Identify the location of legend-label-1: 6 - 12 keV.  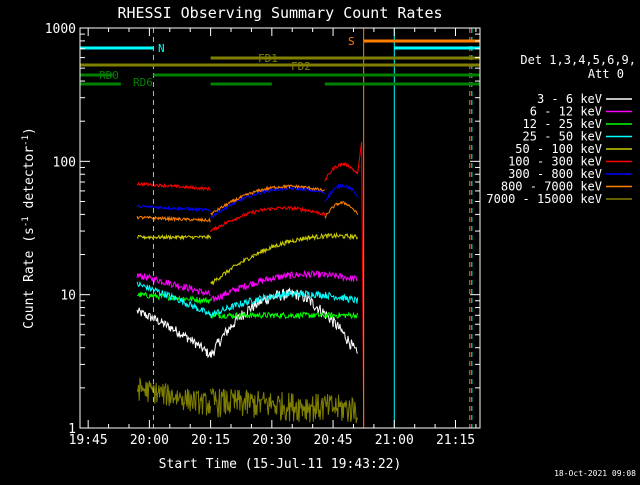
(566, 112).